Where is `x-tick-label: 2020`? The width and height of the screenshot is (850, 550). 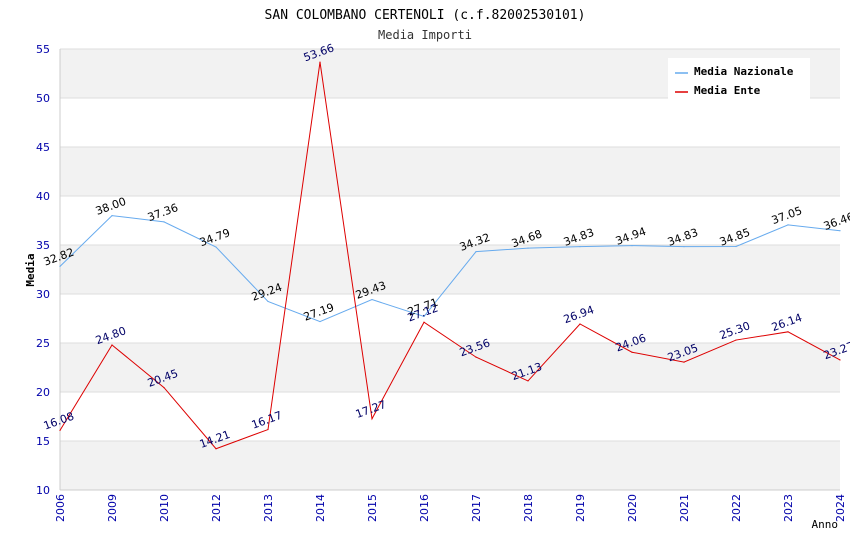
x-tick-label: 2020 is located at coordinates (632, 508).